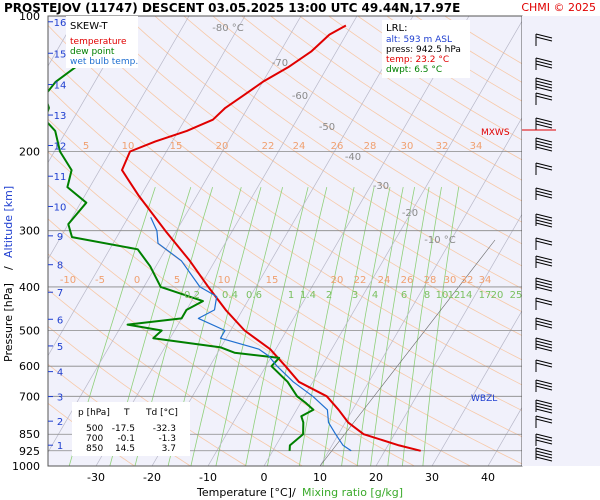 The height and width of the screenshot is (500, 600). Describe the element at coordinates (337, 280) in the screenshot. I see `isotherm-label-400: 20` at that location.